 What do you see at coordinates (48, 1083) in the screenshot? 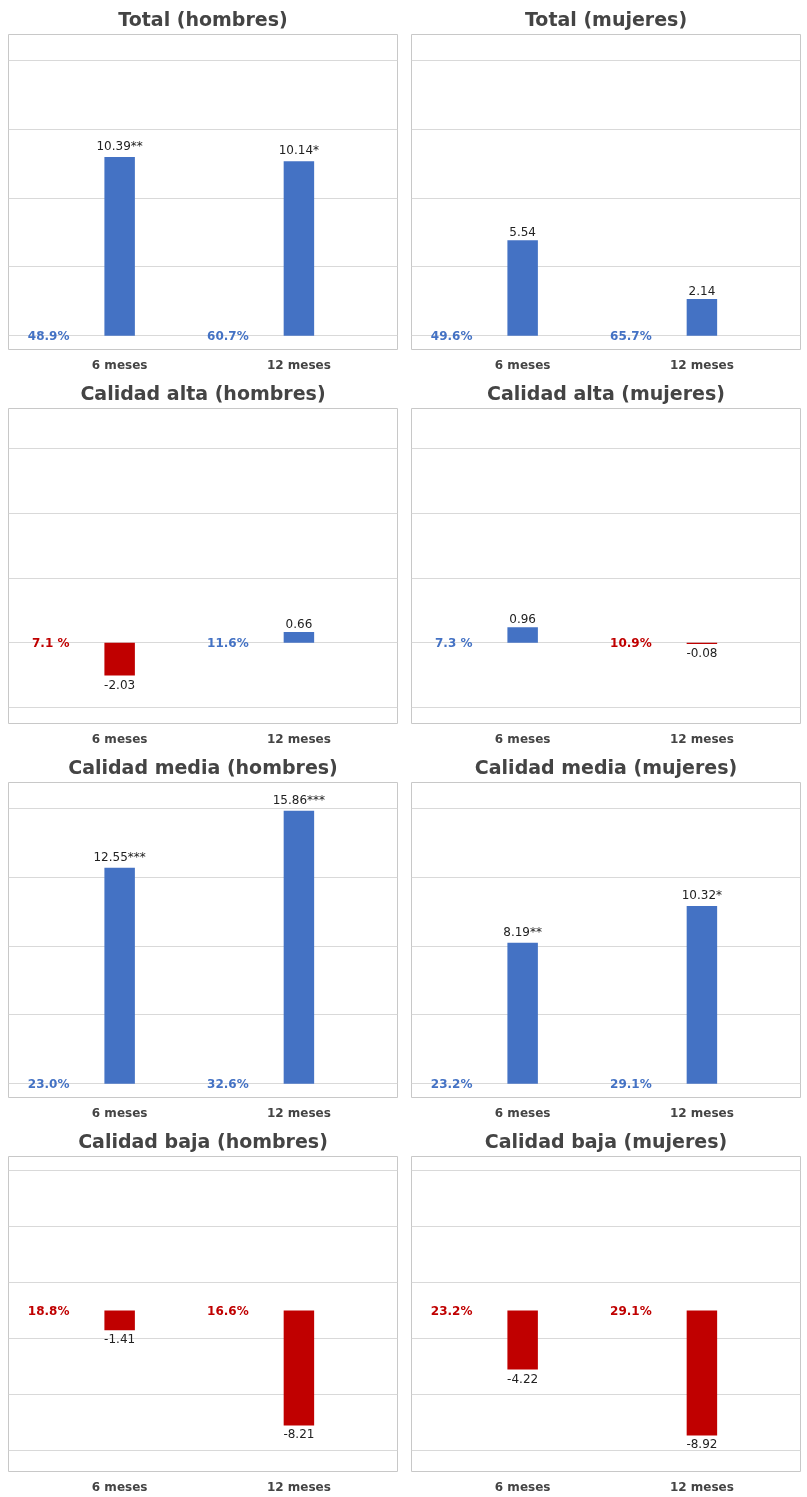
I see `annotation: 23.0%` at bounding box center [48, 1083].